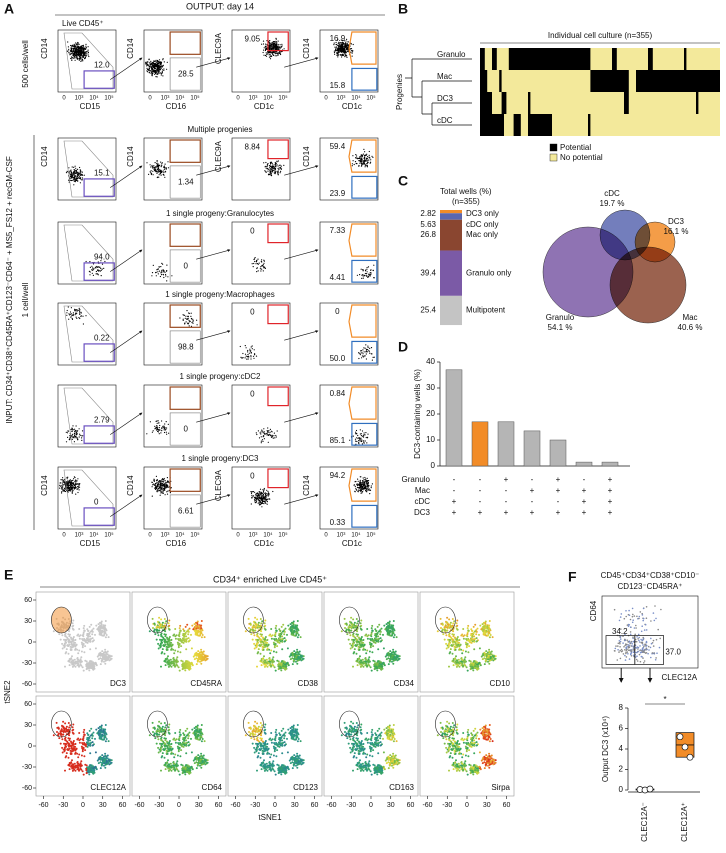 This screenshot has height=853, width=726. Describe the element at coordinates (186, 74) in the screenshot. I see `gate-value: 28.5` at that location.